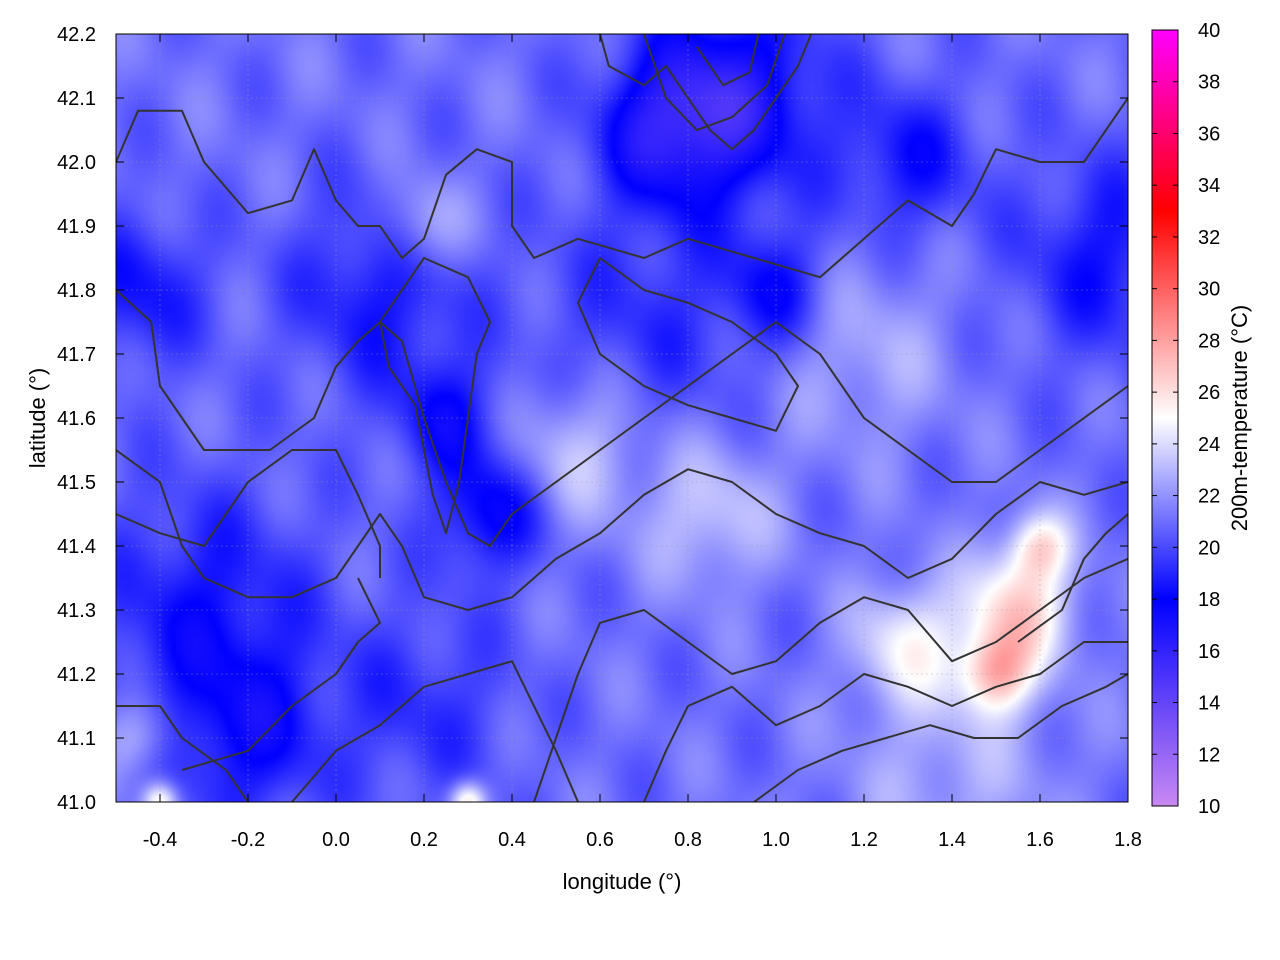  I want to click on y-tick-label: 41.9, so click(76, 227).